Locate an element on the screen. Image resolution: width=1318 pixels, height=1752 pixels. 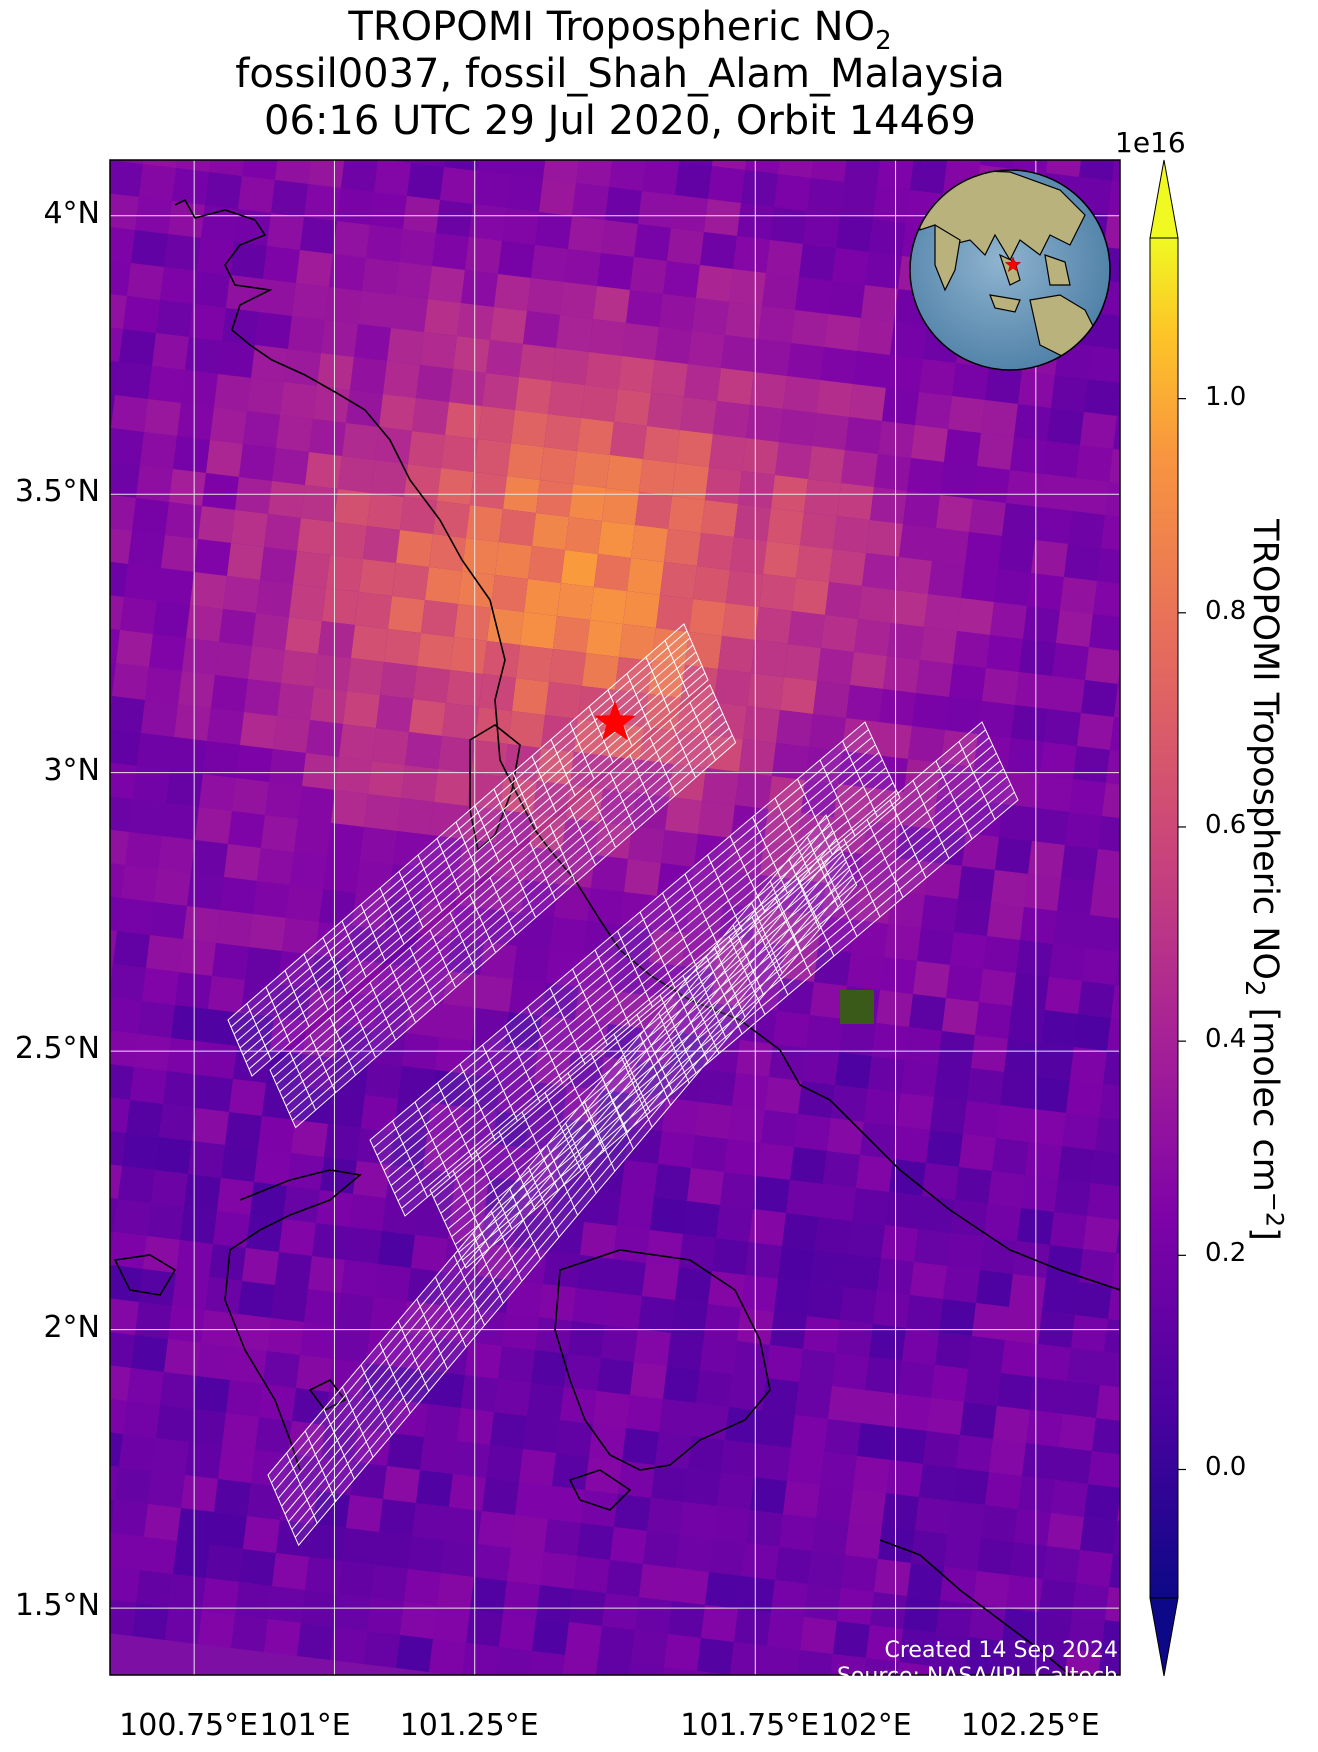
rupat-island is located at coordinates (662, 1360).